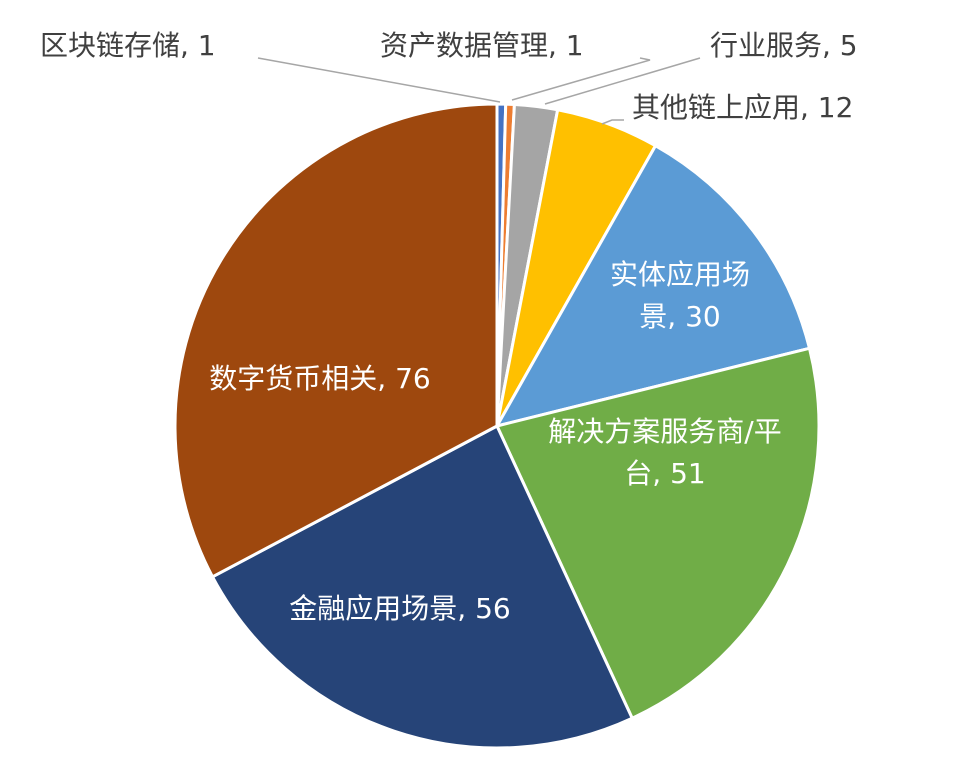  Describe the element at coordinates (399, 608) in the screenshot. I see `slice-label-finance-app: 金融应用场景, 56` at that location.